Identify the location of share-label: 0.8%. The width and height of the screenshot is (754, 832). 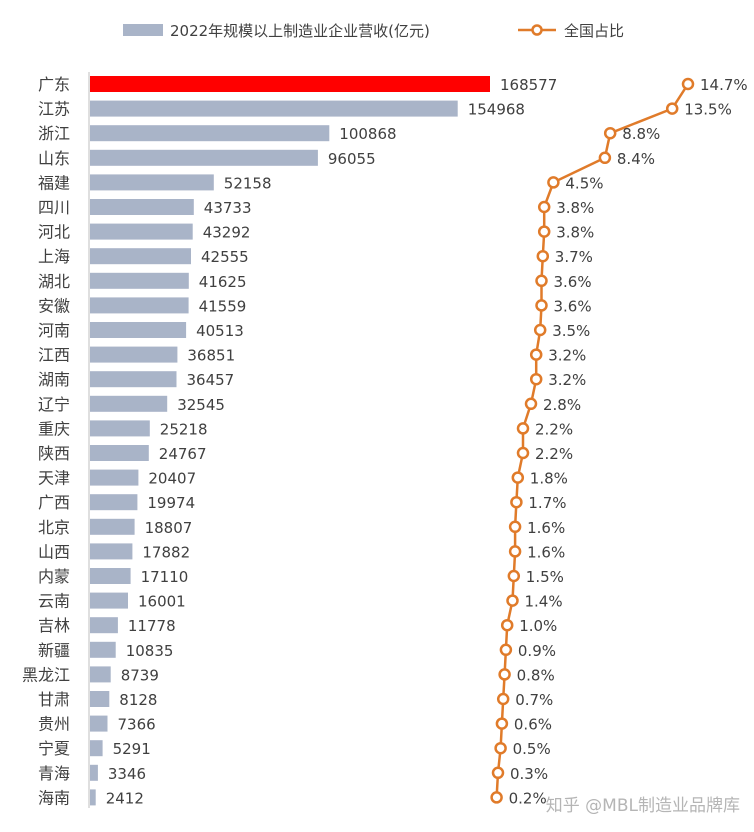
(536, 675).